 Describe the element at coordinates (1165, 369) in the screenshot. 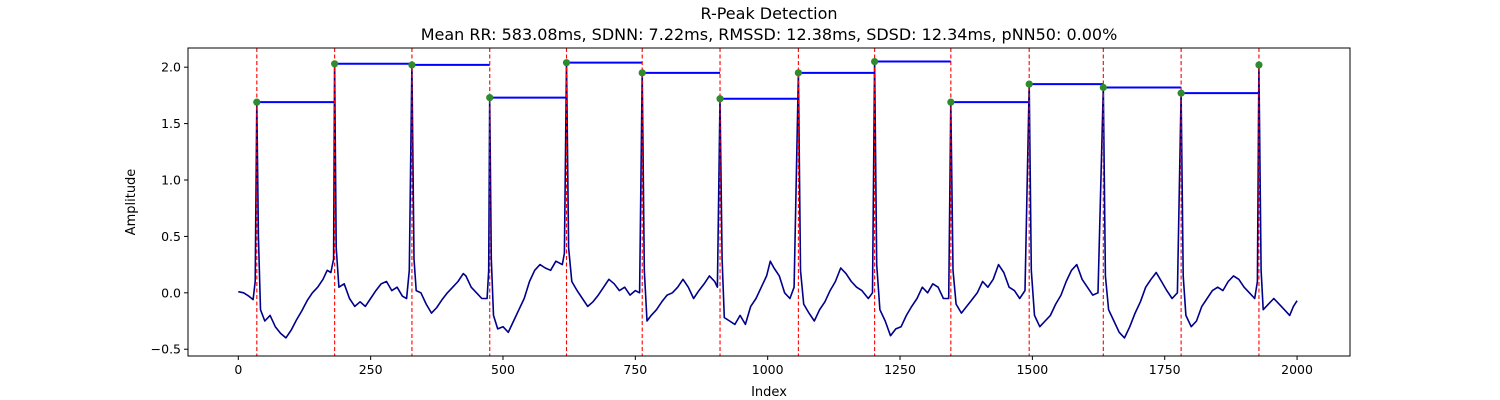

I see `x-tick-label: 1750` at that location.